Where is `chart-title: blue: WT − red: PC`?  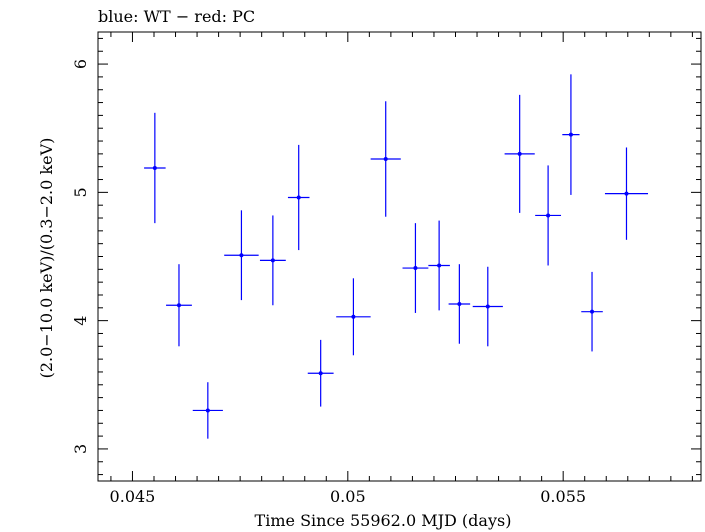
chart-title: blue: WT − red: PC is located at coordinates (176, 16).